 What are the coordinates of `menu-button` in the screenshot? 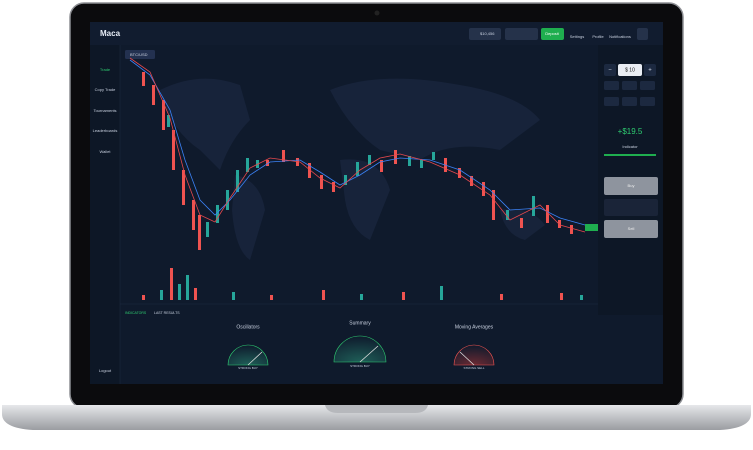 It's located at (642, 34).